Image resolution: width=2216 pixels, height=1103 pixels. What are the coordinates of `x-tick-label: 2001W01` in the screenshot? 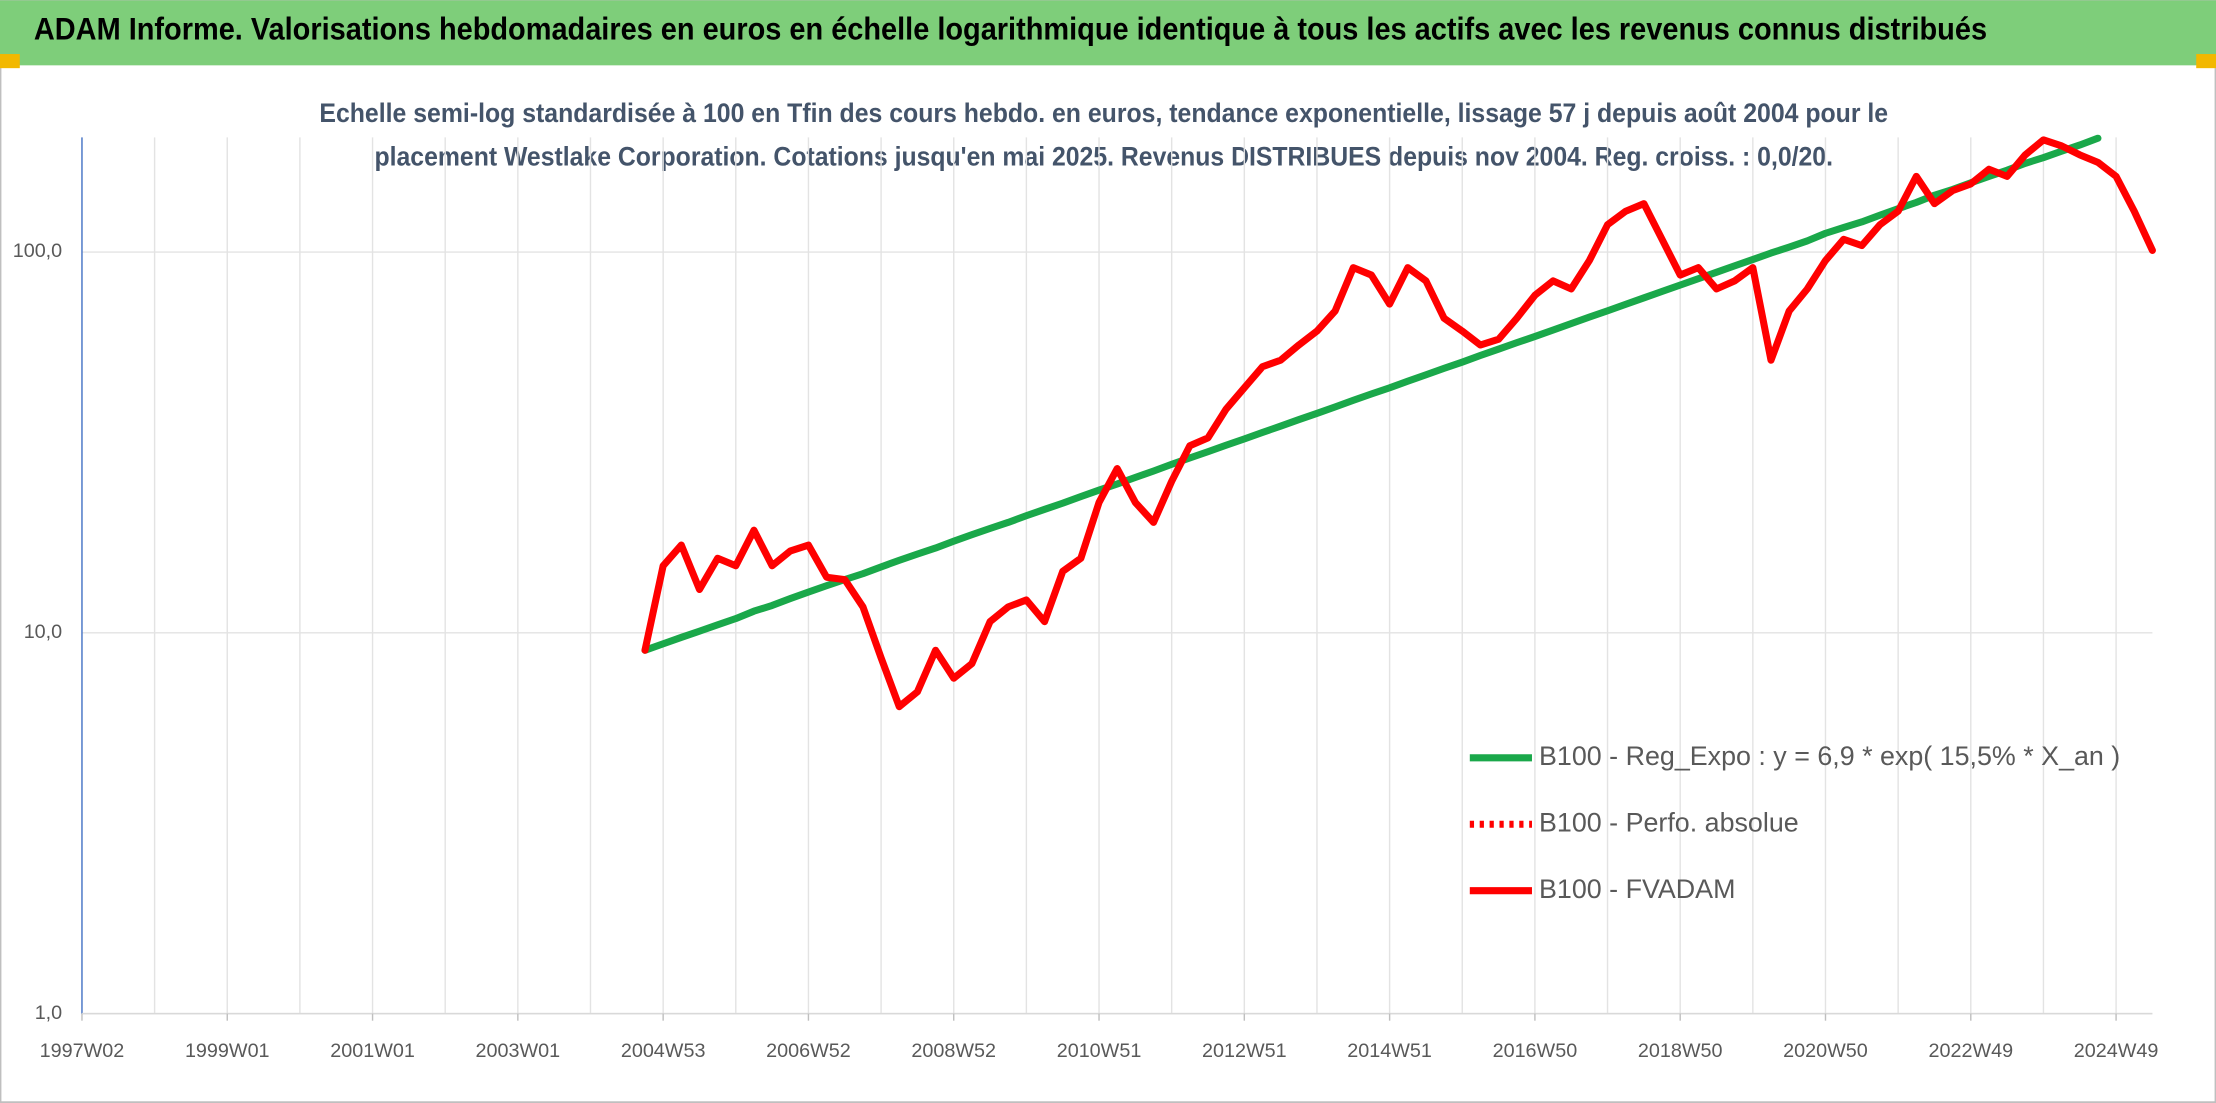 It's located at (372, 1051).